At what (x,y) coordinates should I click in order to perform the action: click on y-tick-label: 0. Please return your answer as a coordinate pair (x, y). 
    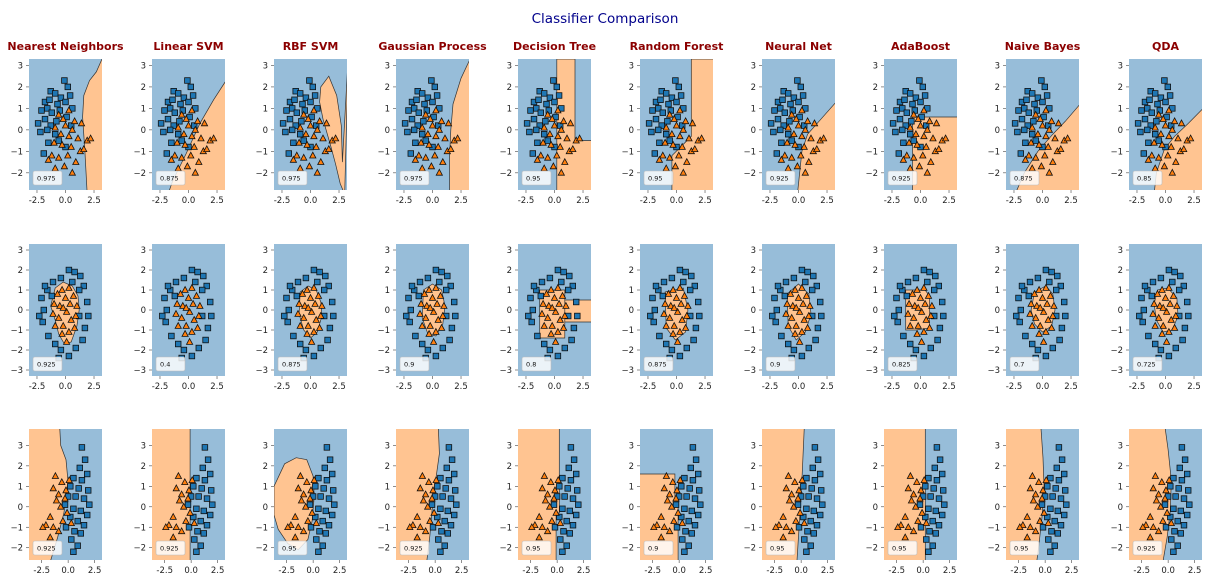
    Looking at the image, I should click on (20, 131).